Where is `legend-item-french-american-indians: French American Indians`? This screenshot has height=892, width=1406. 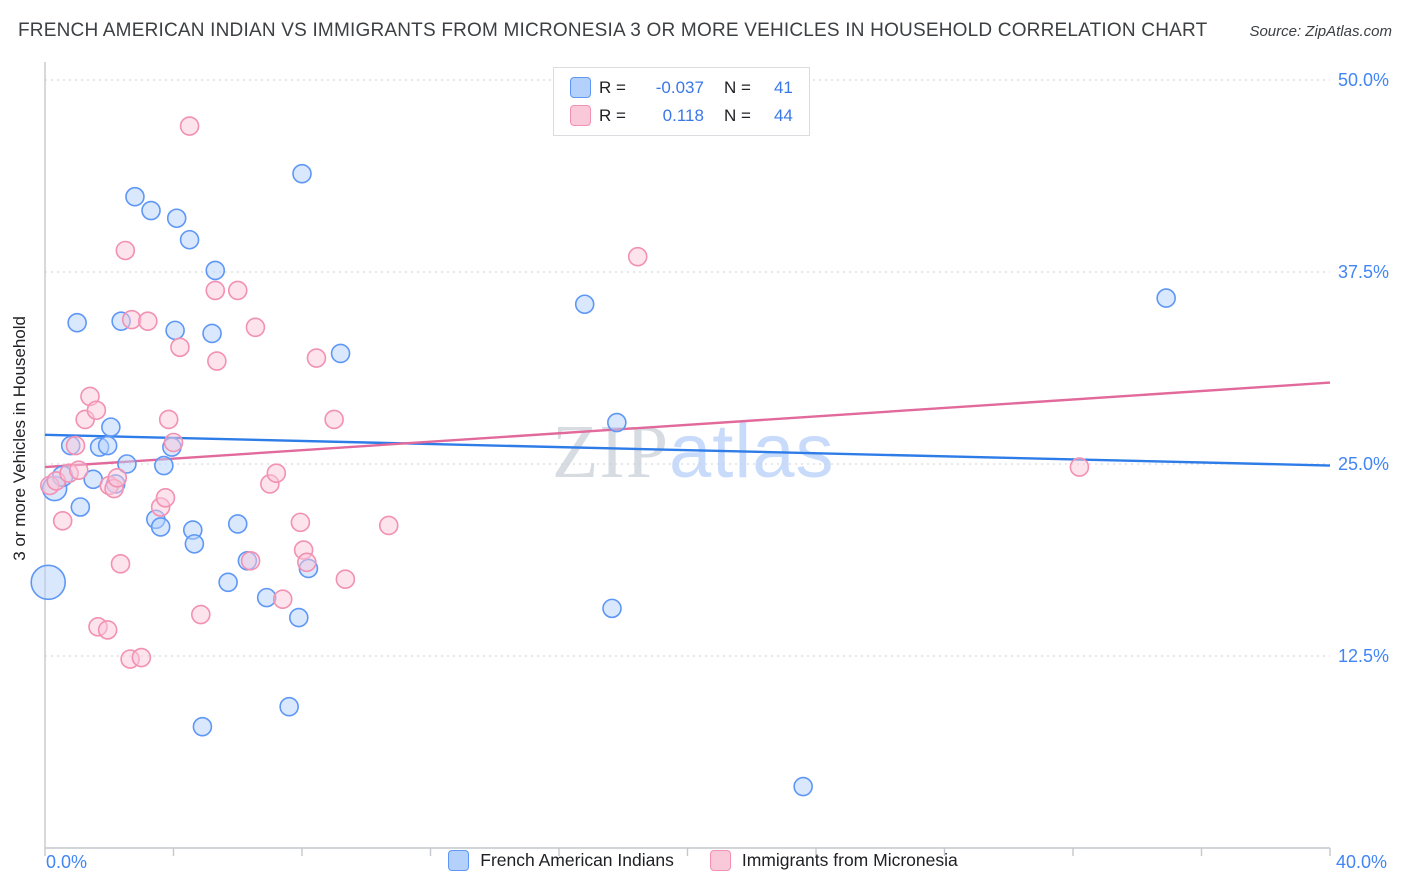 legend-item-french-american-indians: French American Indians is located at coordinates (561, 860).